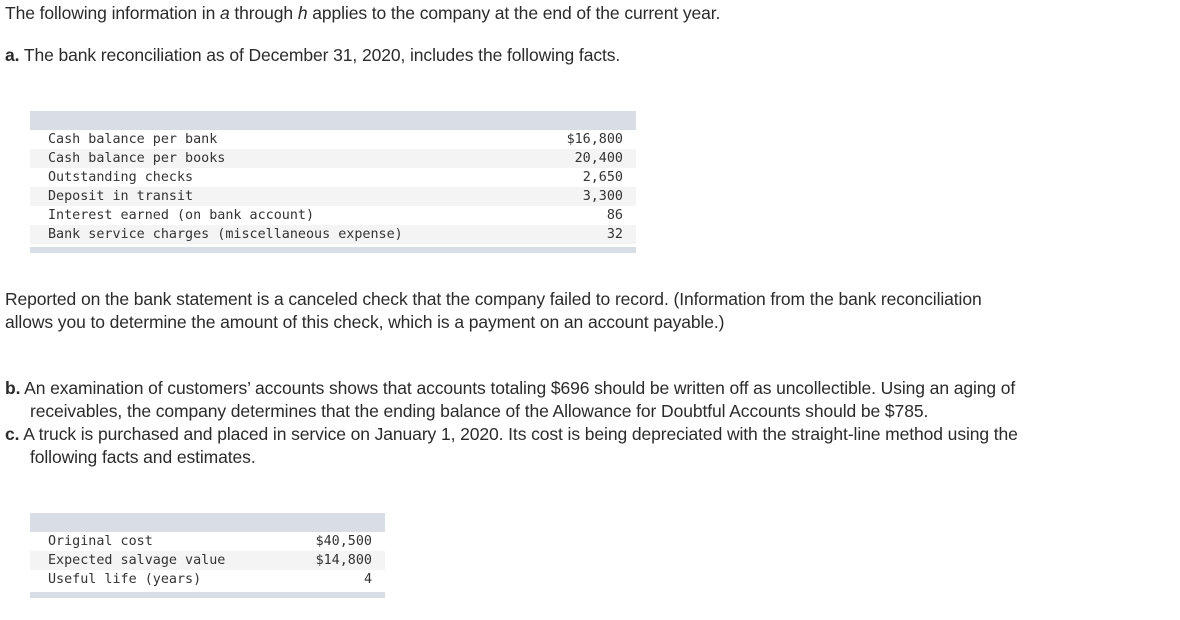 The image size is (1180, 620). I want to click on row-label: Cash balance per bank, so click(133, 139).